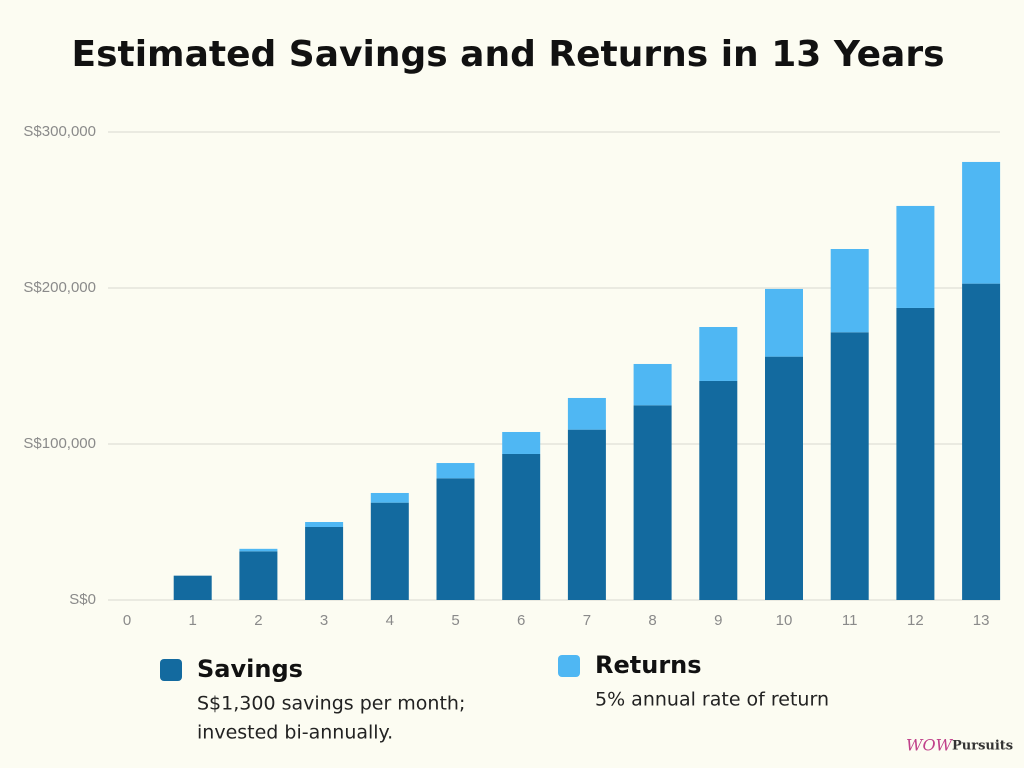 This screenshot has width=1024, height=768. What do you see at coordinates (82, 599) in the screenshot?
I see `y-tick-label: S$0` at bounding box center [82, 599].